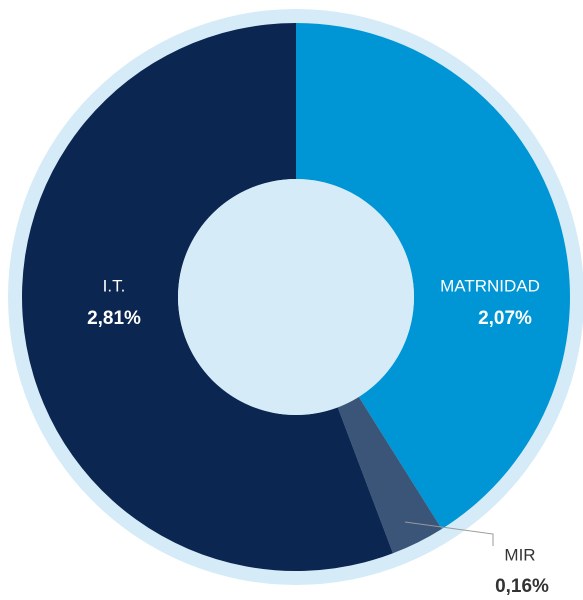 Image resolution: width=583 pixels, height=600 pixels. I want to click on slice, so click(389, 475).